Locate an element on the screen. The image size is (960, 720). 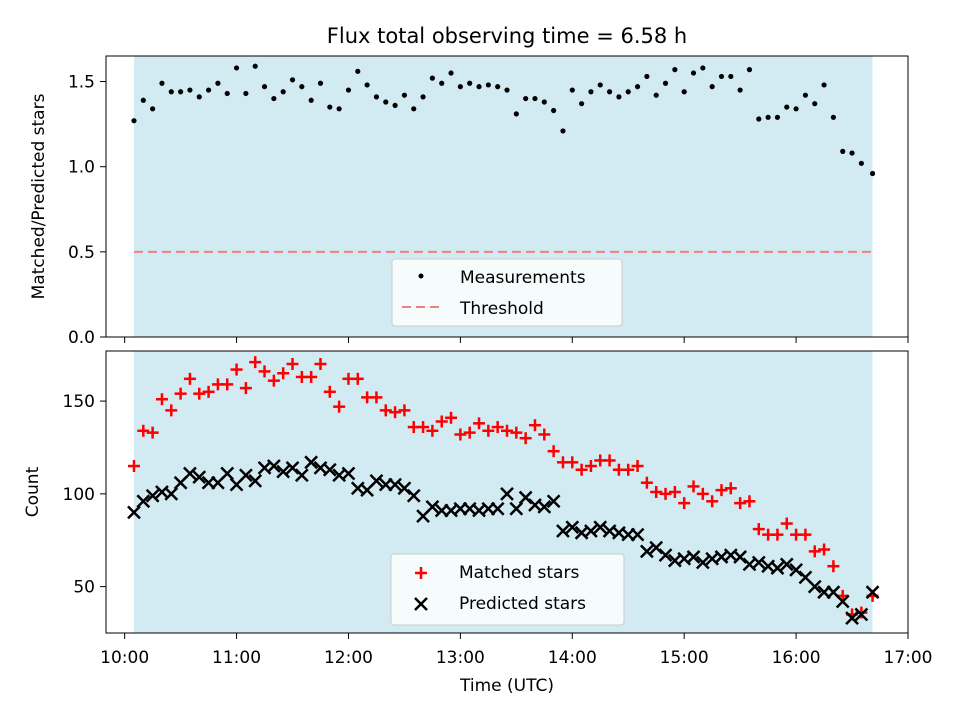
time-x-tick-label: 14:00 is located at coordinates (572, 658).